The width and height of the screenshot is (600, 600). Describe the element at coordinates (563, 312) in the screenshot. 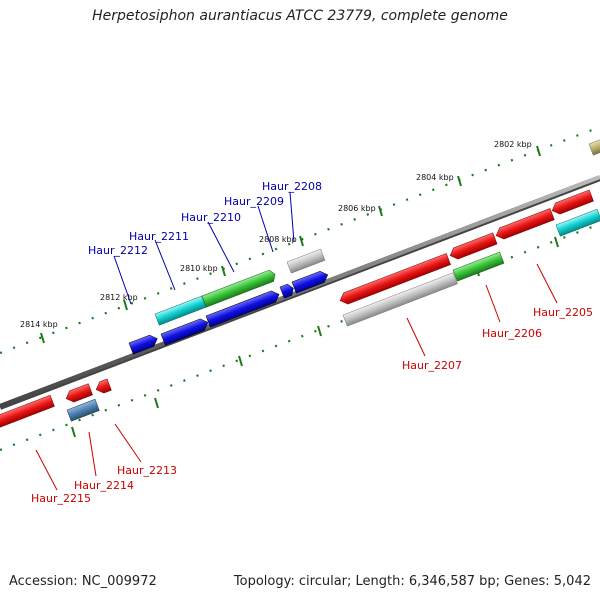

I see `gene-label: Haur_2205` at that location.